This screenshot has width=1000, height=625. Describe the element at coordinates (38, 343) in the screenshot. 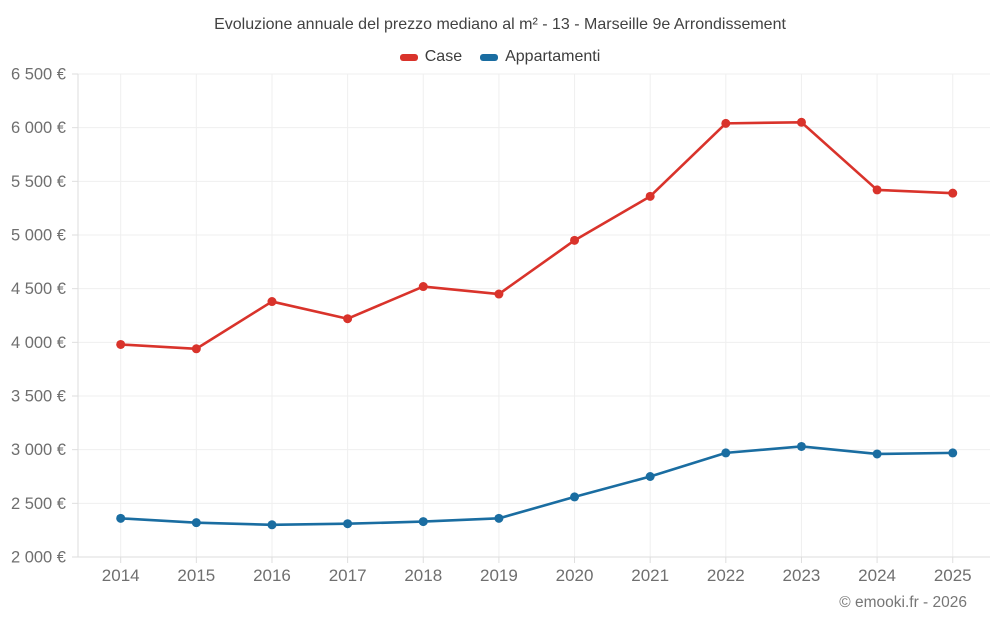

I see `svg-text: 4 000 €` at that location.